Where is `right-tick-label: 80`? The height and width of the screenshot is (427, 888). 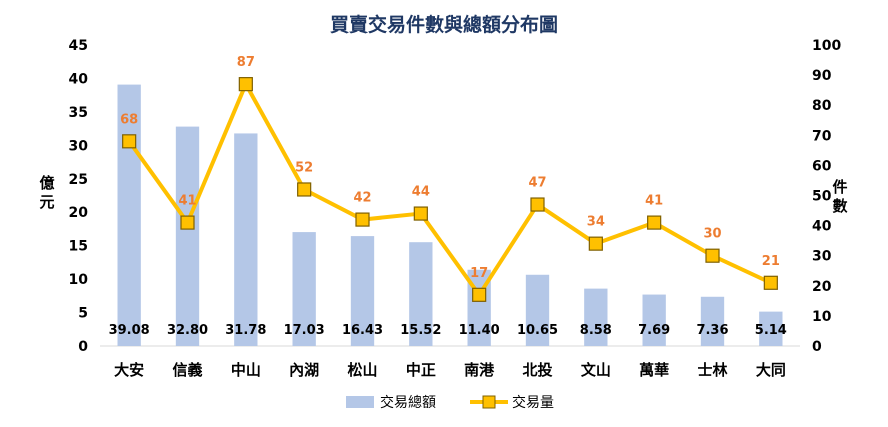 right-tick-label: 80 is located at coordinates (822, 106).